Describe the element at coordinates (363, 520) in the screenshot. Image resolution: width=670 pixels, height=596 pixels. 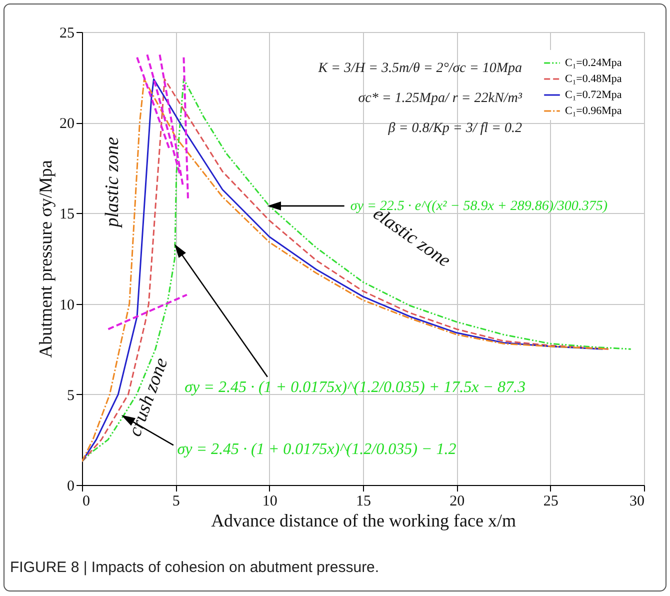
I see `x-axis-title: Advance distance of the working face x/m` at that location.